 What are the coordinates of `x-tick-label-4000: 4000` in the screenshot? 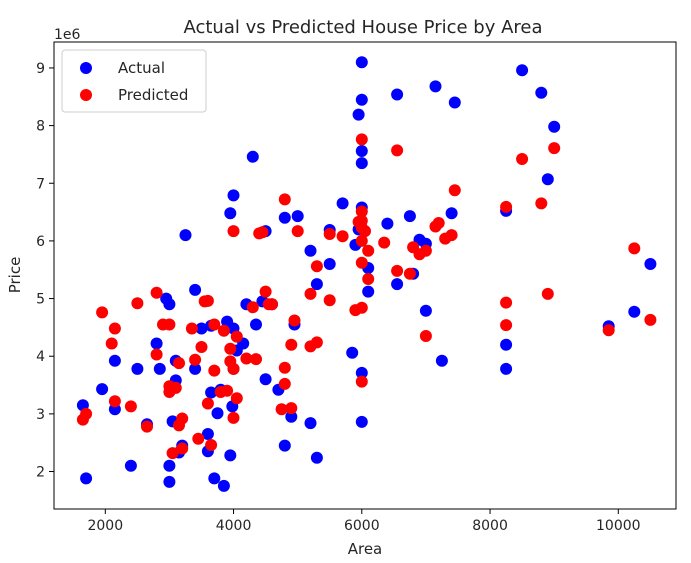 It's located at (234, 526).